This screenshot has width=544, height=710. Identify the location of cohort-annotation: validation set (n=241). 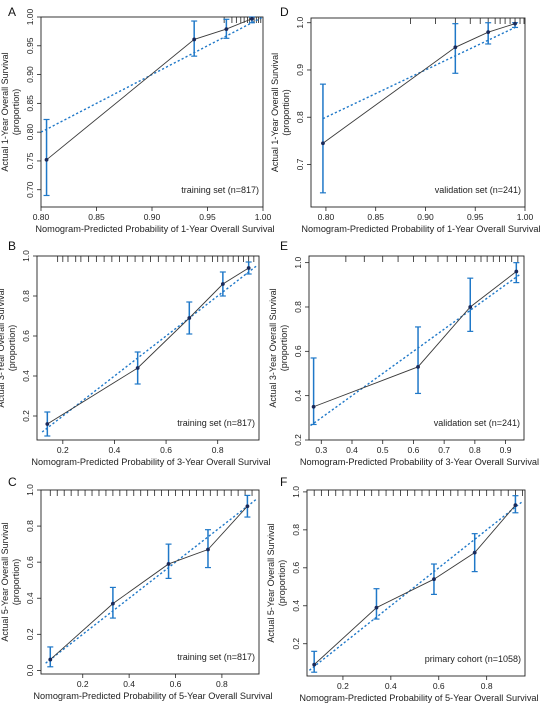
(478, 190).